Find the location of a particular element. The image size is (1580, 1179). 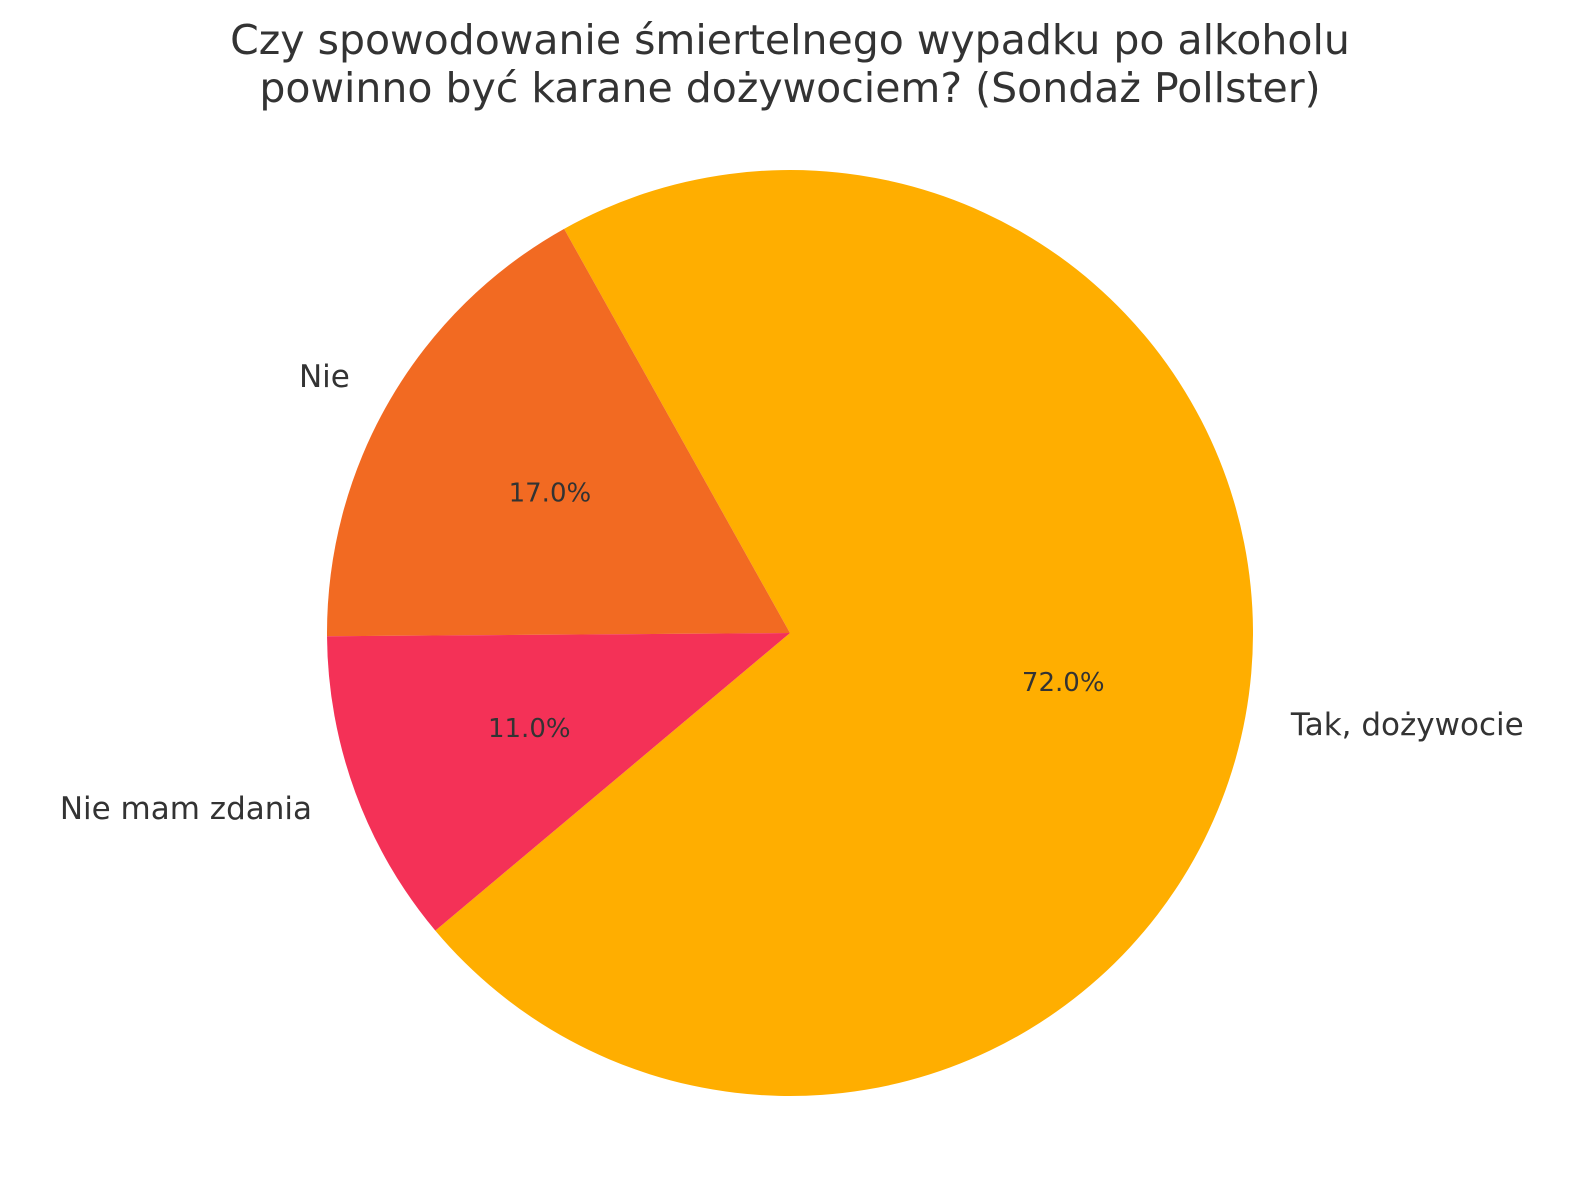

pie-slice-nie is located at coordinates (558, 432).